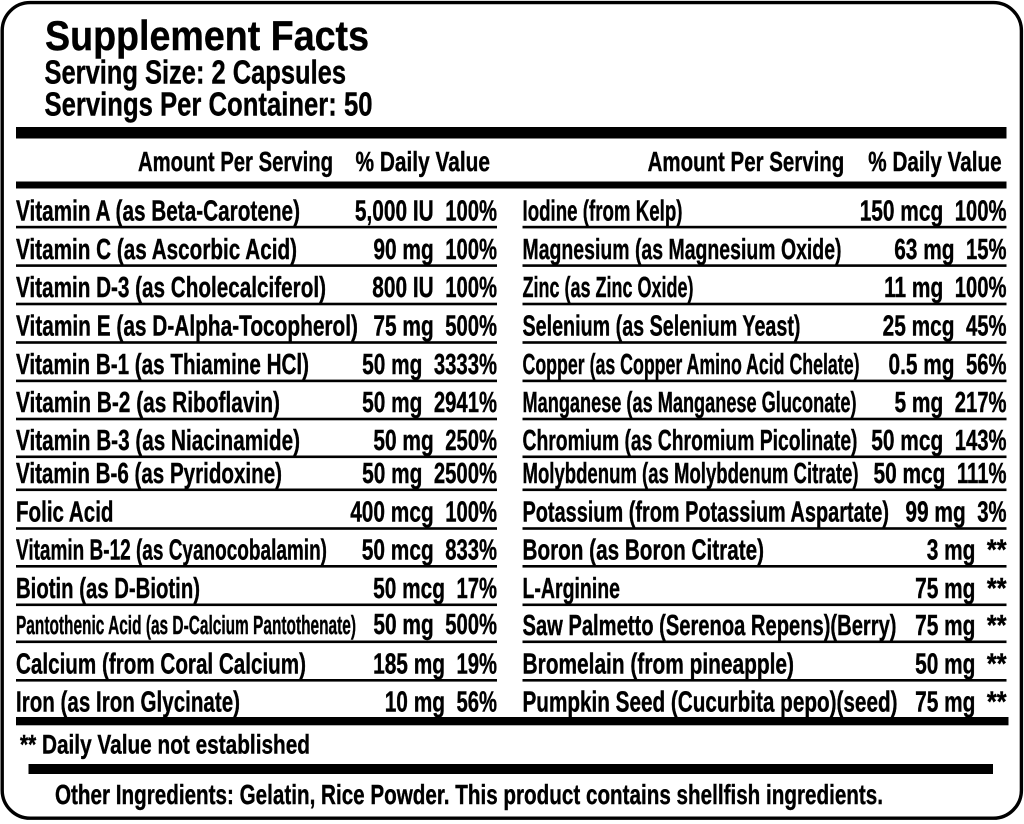  What do you see at coordinates (171, 288) in the screenshot?
I see `svg-text:Vitamin D-3 (as Cholecalcifero: Vitamin D-3 (as Cholecalciferol)` at bounding box center [171, 288].